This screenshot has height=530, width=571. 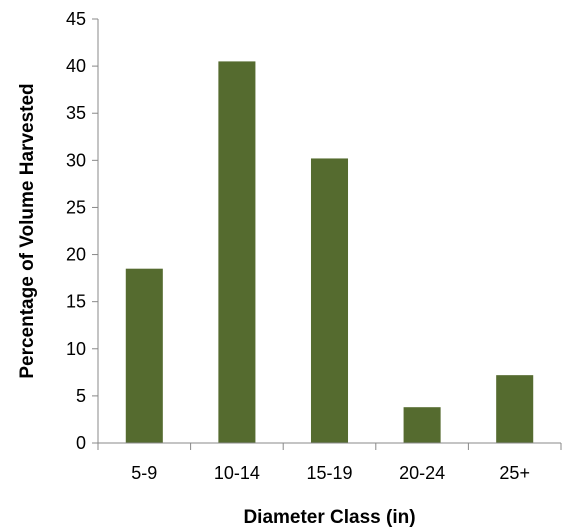 I want to click on x-tick-label: 25+, so click(x=514, y=473).